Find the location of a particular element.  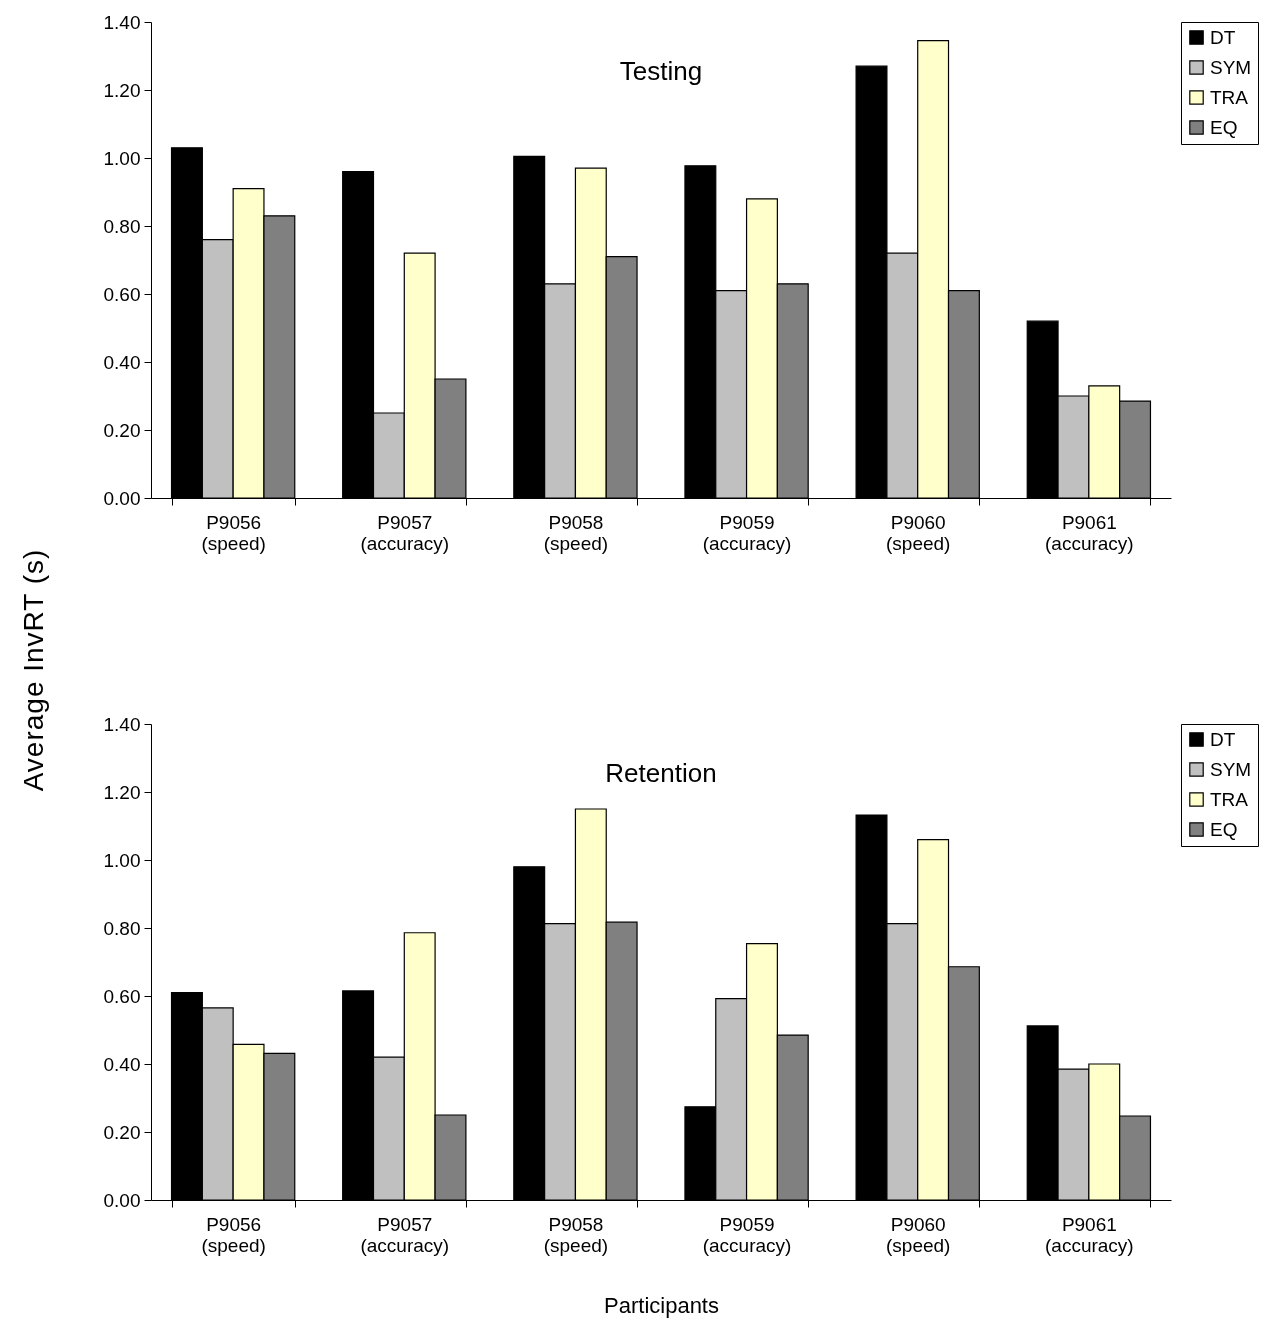

y-axis-title: Average InvRT (s) is located at coordinates (34, 670).